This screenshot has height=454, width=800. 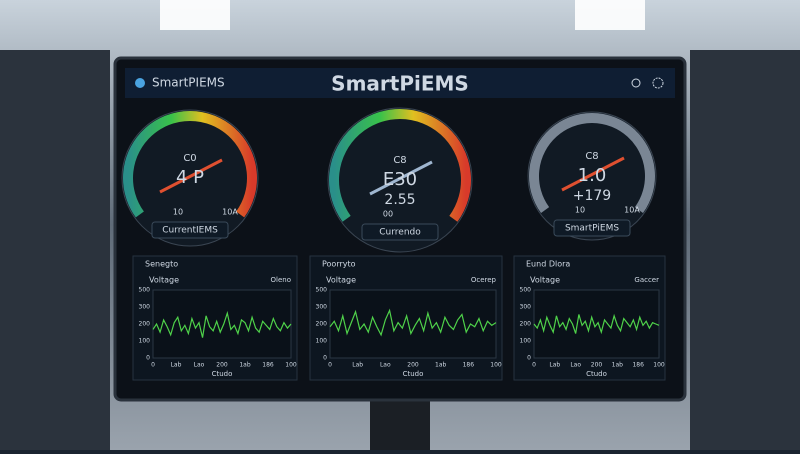 I want to click on stand, so click(x=400, y=425).